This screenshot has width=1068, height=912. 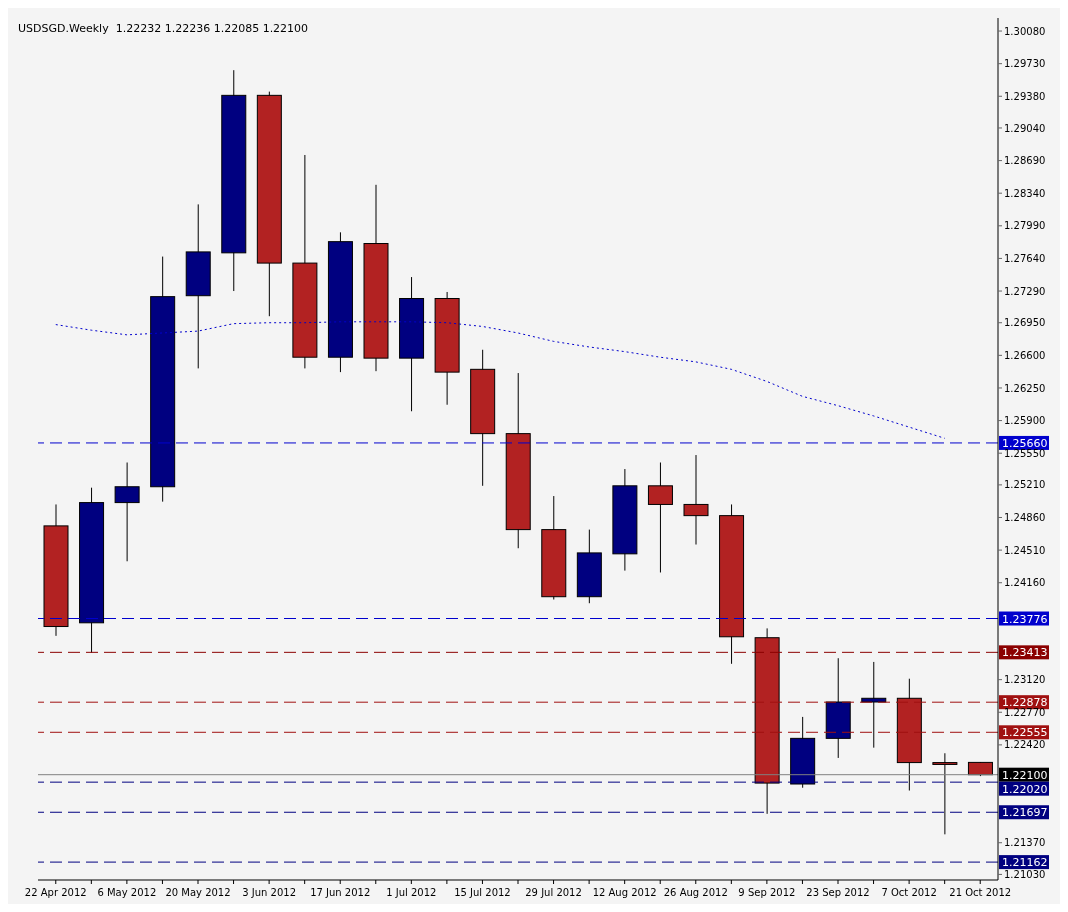 What do you see at coordinates (1025, 31) in the screenshot?
I see `y-tick-label: 1.30080` at bounding box center [1025, 31].